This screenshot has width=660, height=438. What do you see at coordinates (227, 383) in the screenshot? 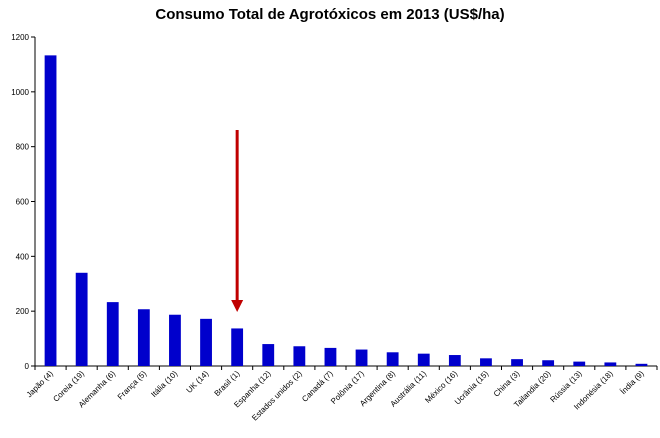
I see `category-label: Brasil (1)` at bounding box center [227, 383].